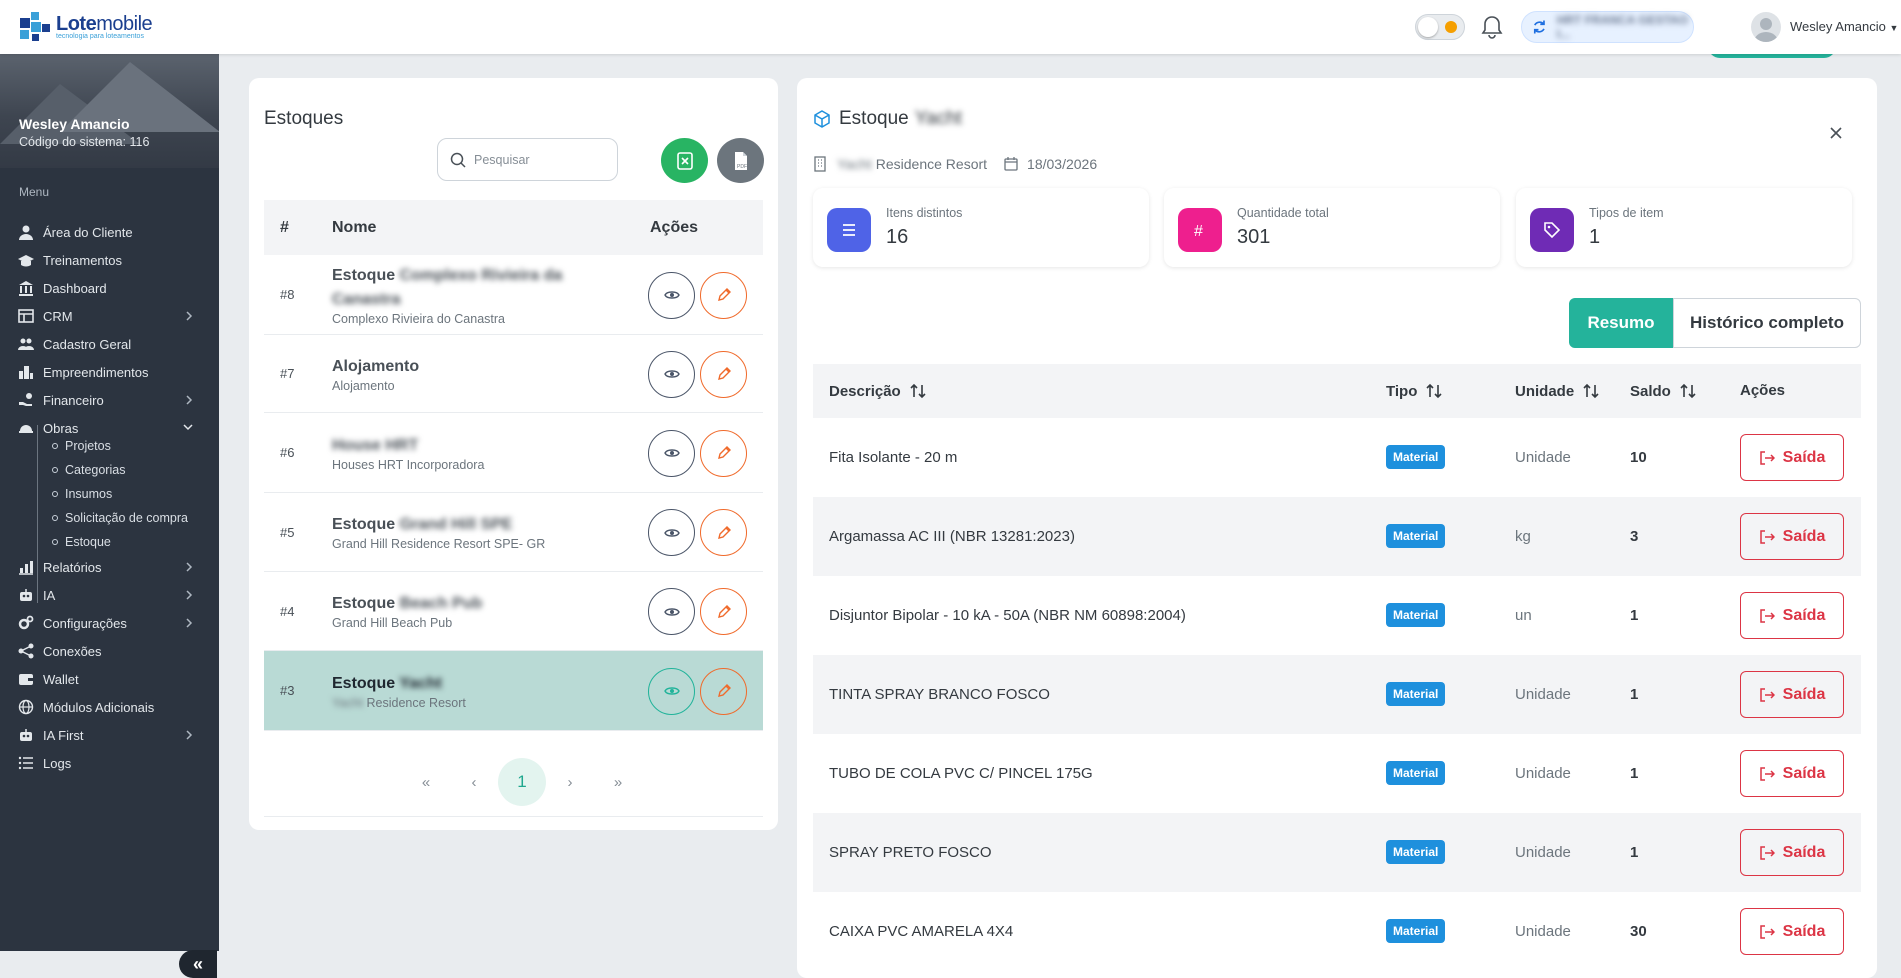  I want to click on submenu-item: Projetos, so click(81, 446).